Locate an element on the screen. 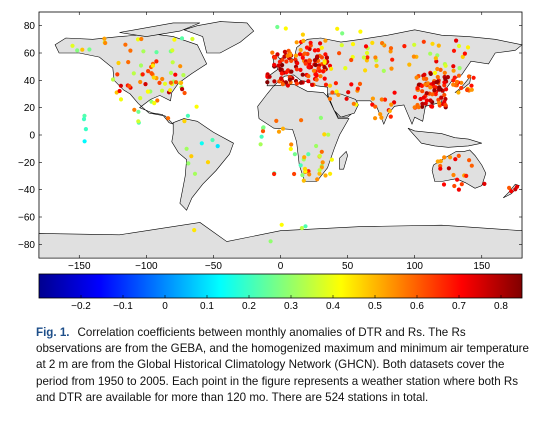  map-y-tick-label: −80 is located at coordinates (26, 245).